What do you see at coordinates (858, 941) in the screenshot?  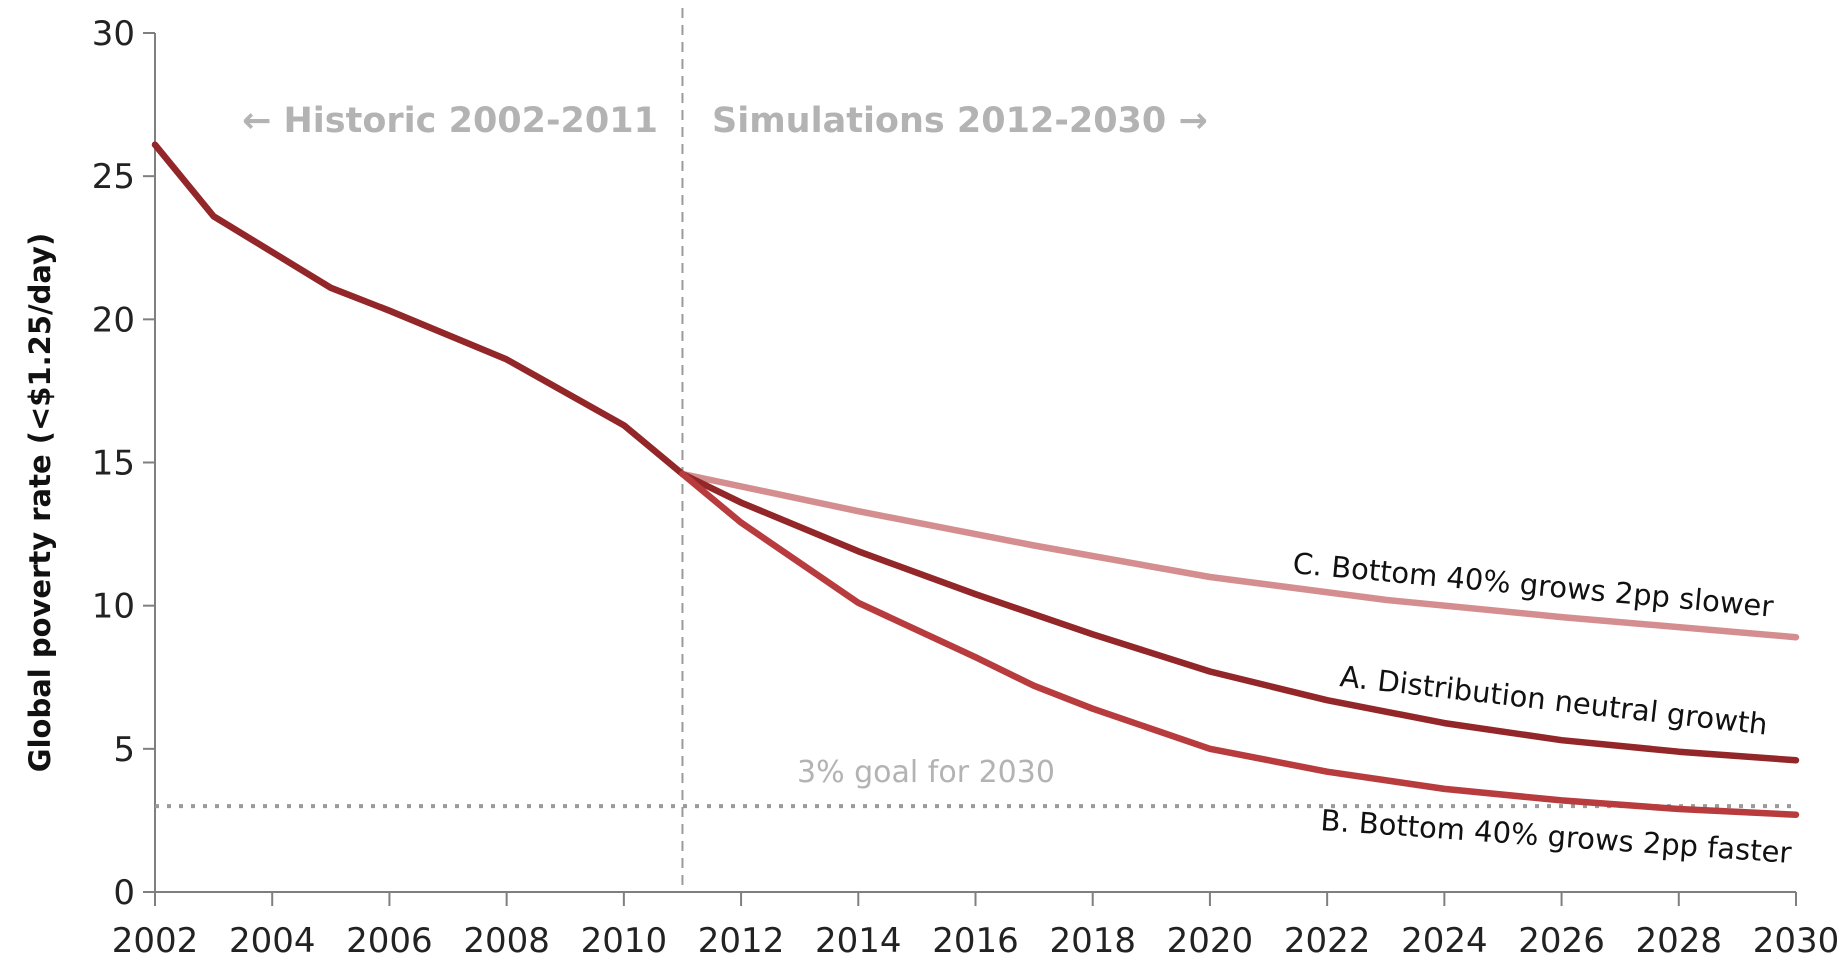 I see `x-tick-label-2014: 2014` at bounding box center [858, 941].